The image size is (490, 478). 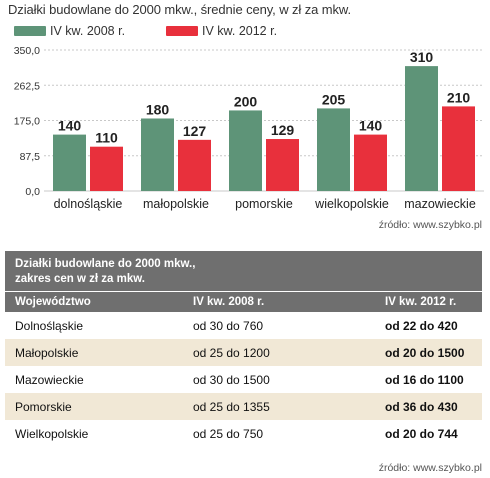 What do you see at coordinates (264, 204) in the screenshot?
I see `x-tick-label: pomorskie` at bounding box center [264, 204].